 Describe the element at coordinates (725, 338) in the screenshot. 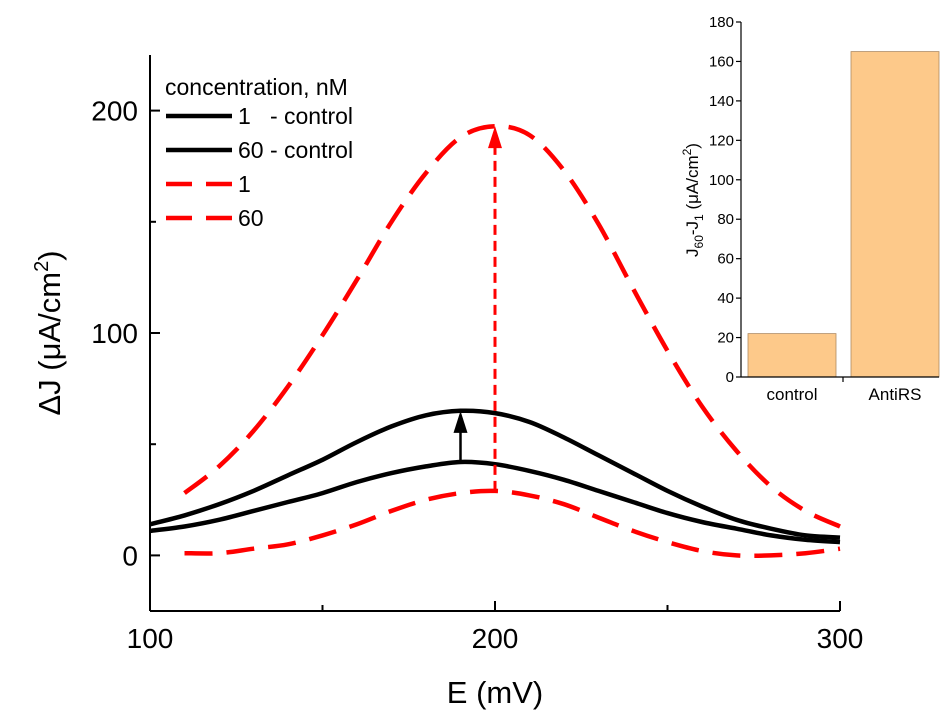

I see `inset-y-tick-label: 20` at that location.